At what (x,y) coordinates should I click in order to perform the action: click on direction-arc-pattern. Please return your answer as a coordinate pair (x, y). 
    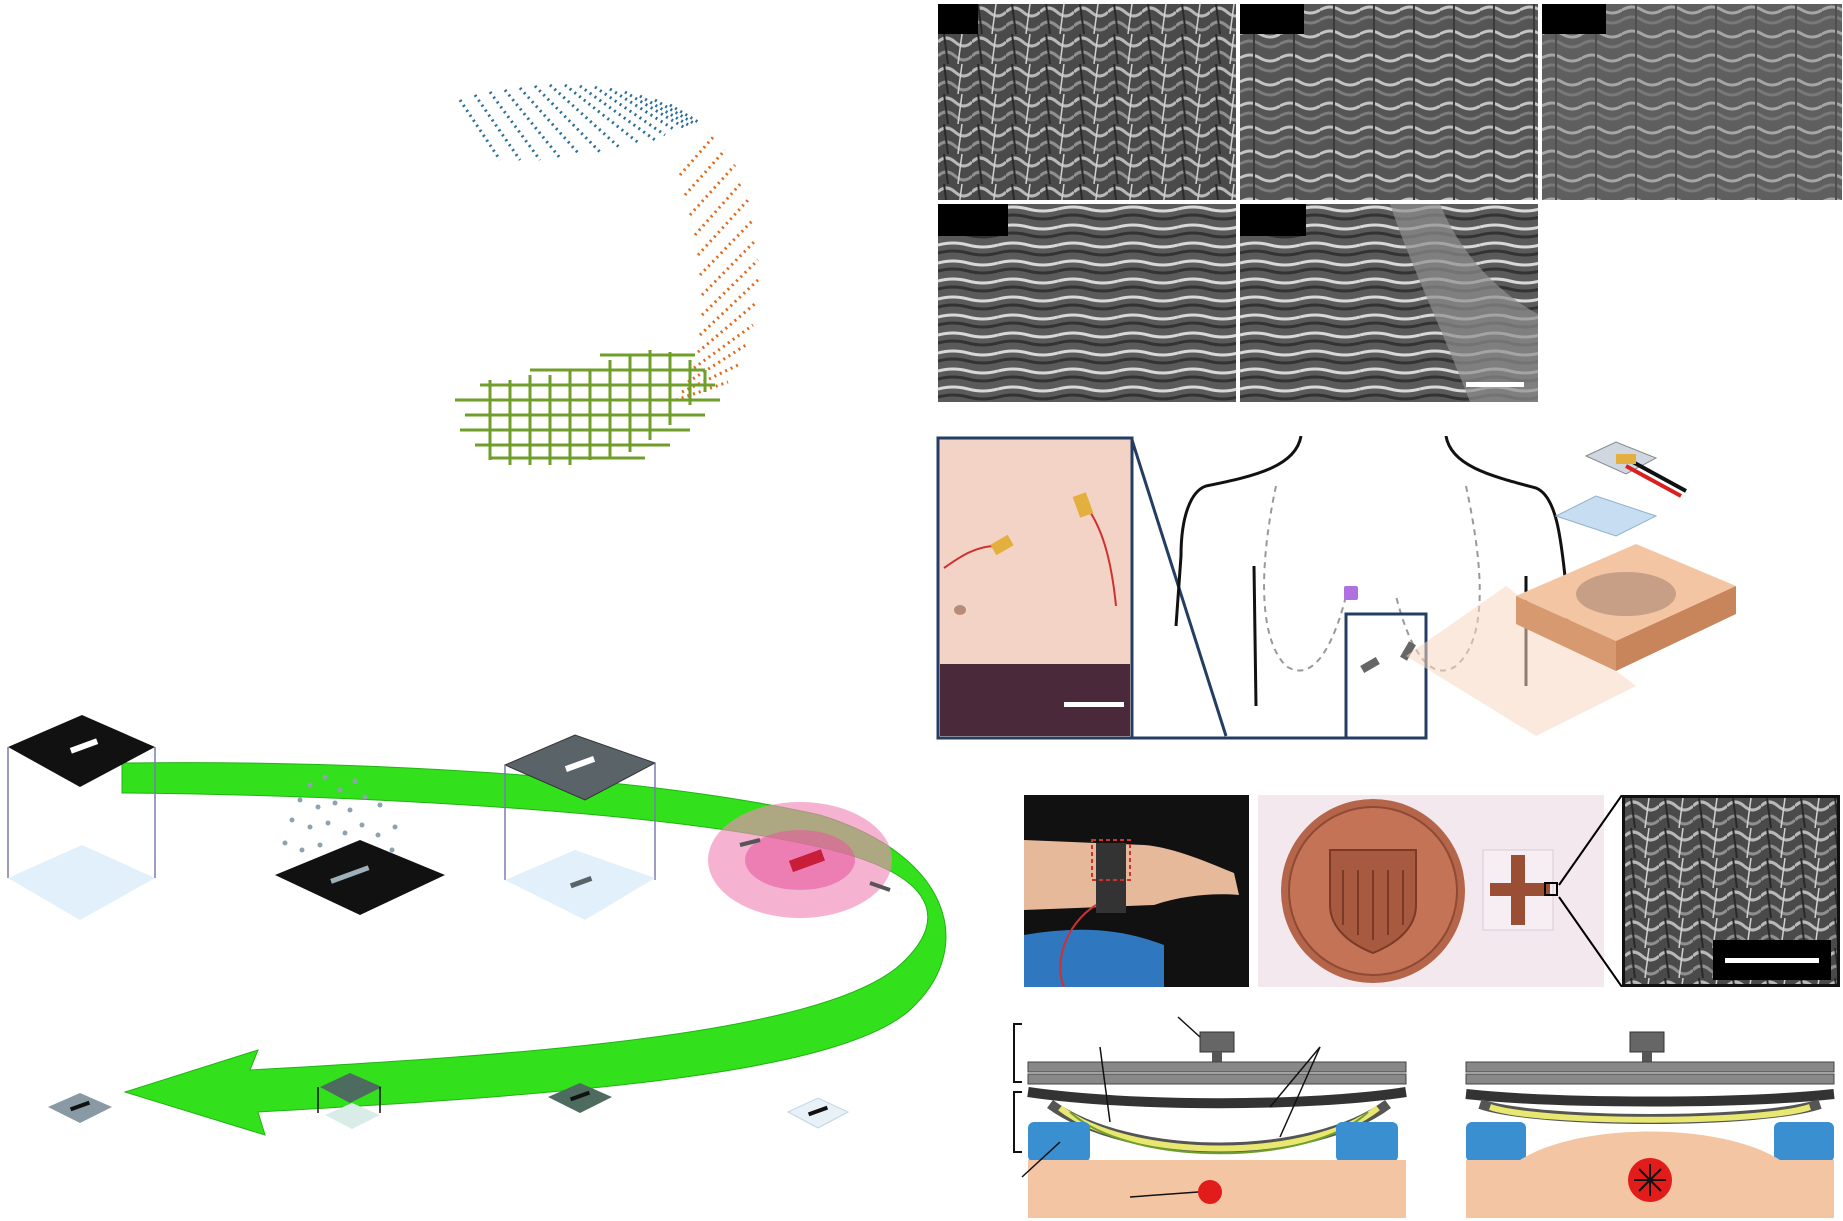
    Looking at the image, I should click on (607, 274).